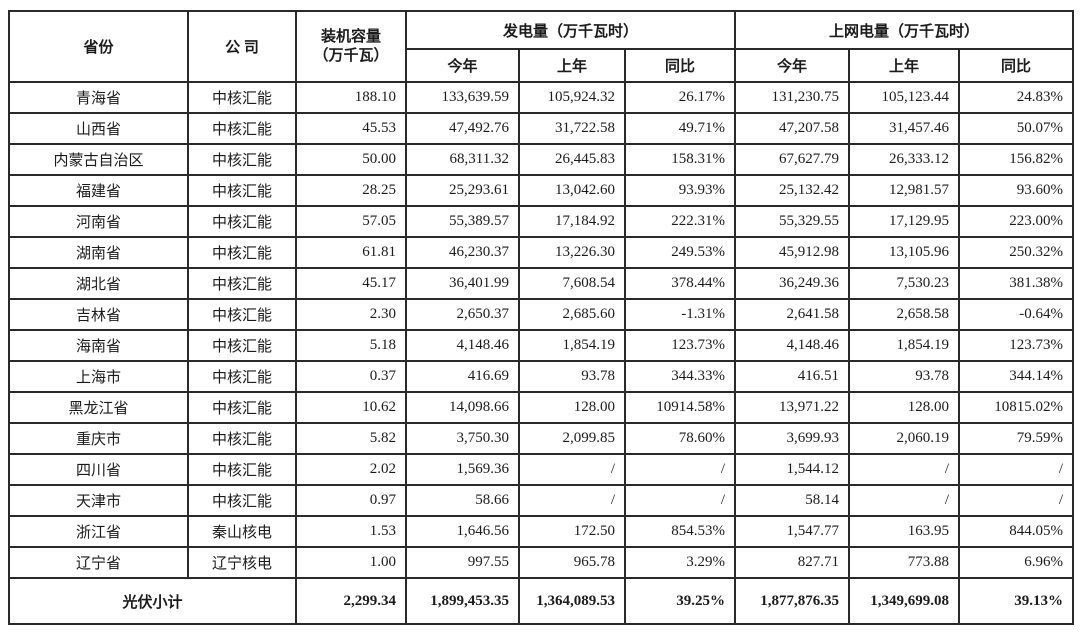  I want to click on cell-gen-yoy: 49.71%, so click(680, 128).